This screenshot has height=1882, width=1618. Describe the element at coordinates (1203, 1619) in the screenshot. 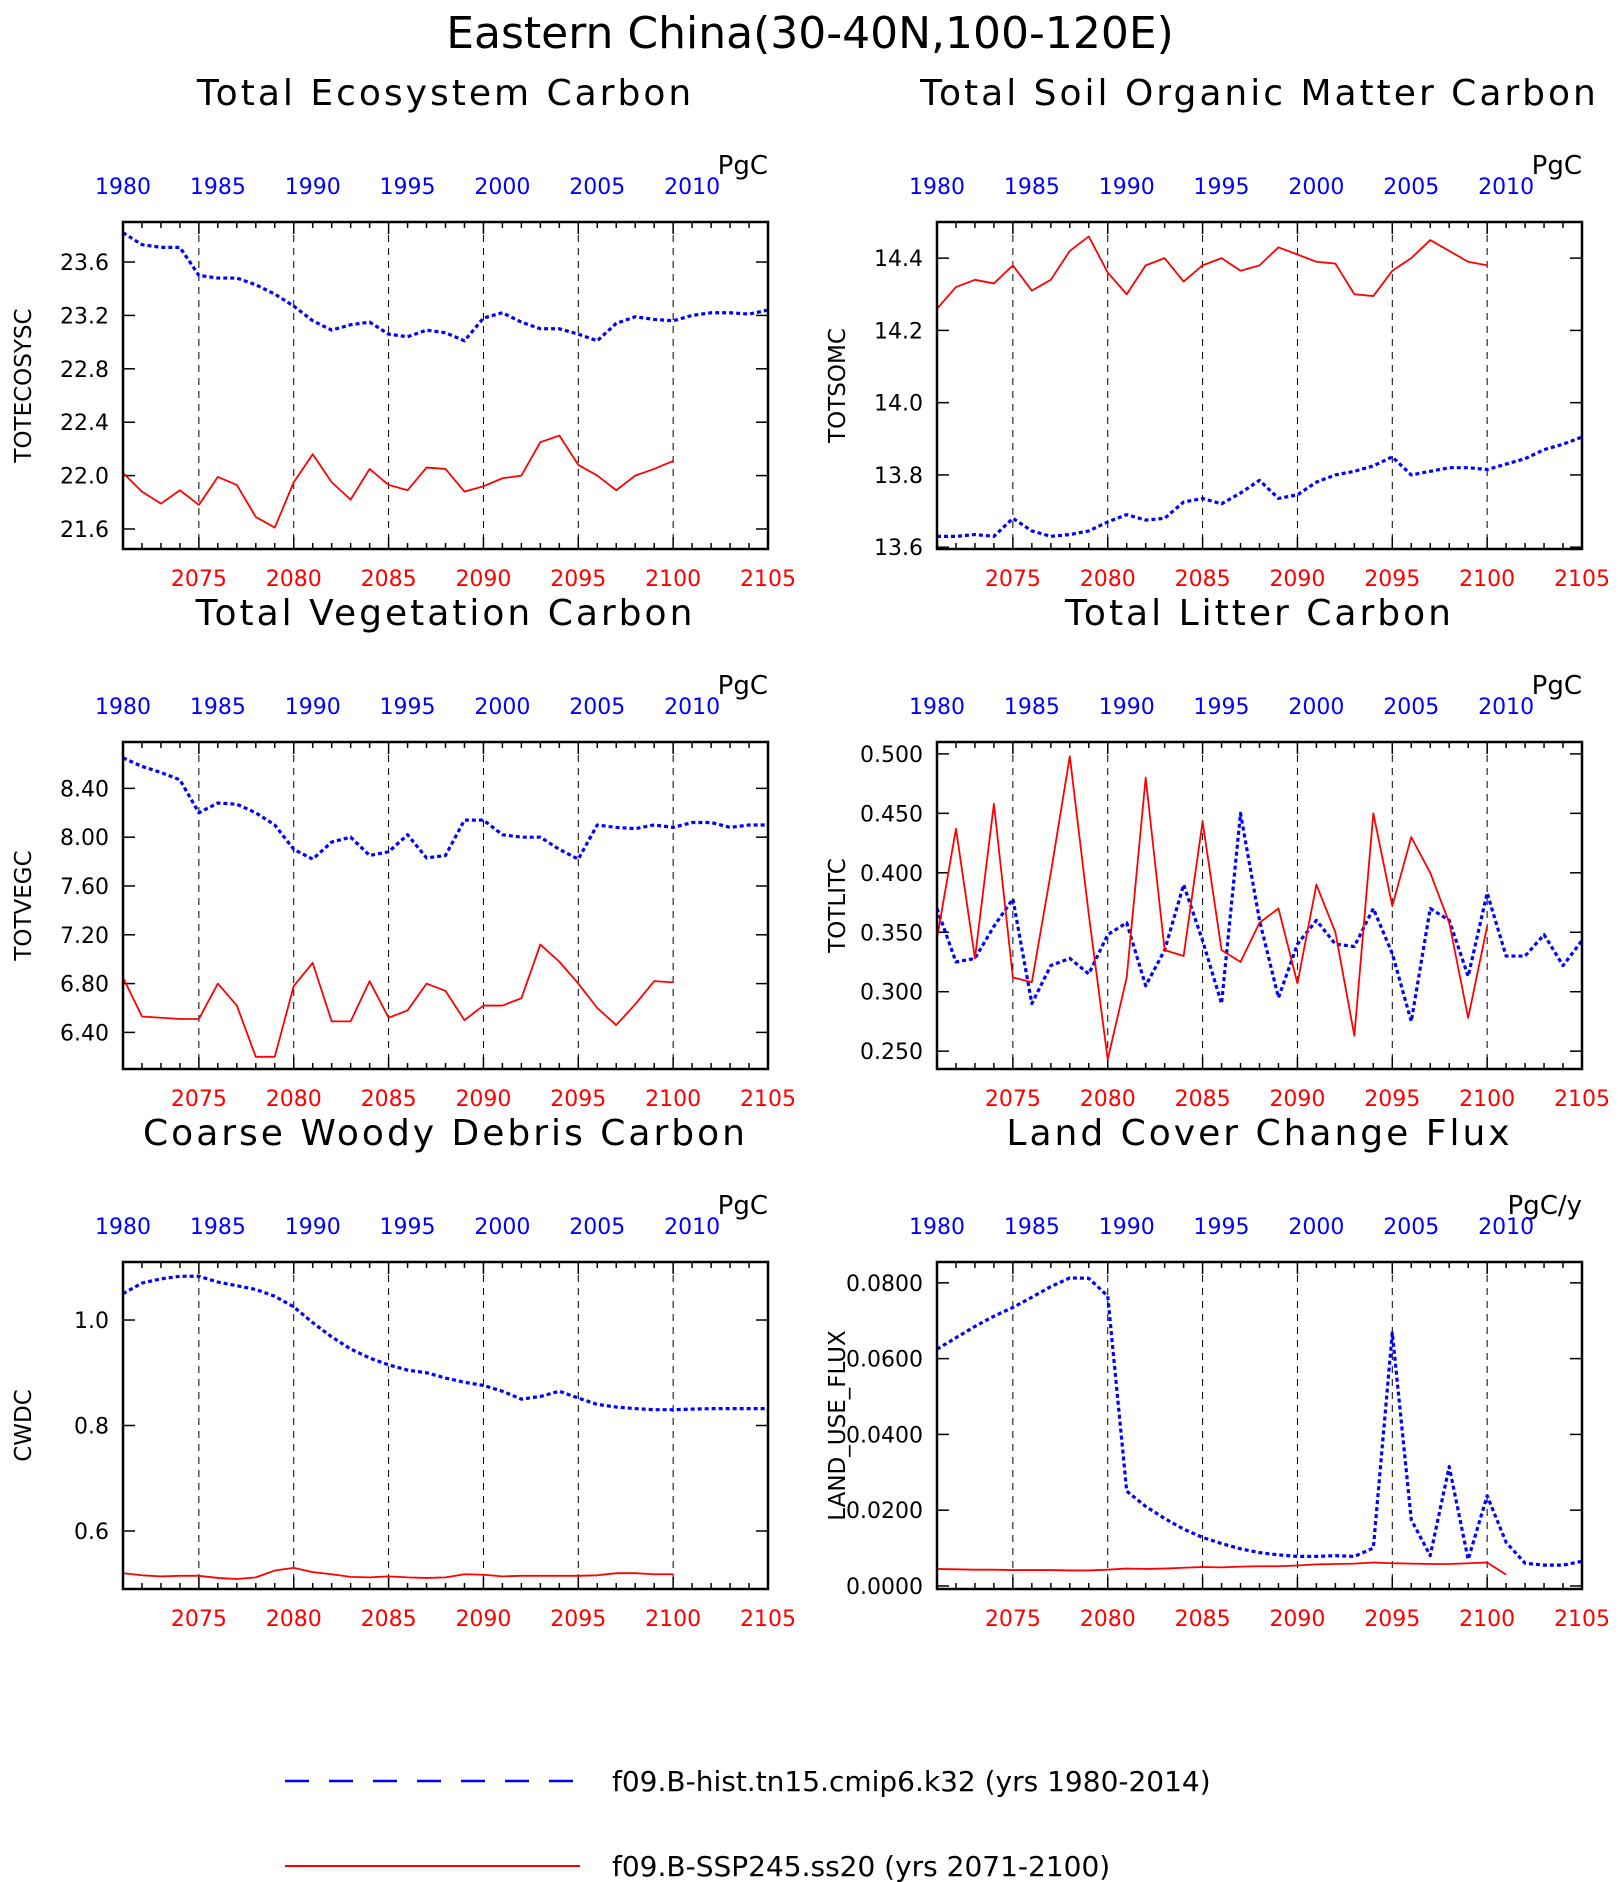

I see `panel-land-use-flux-bottom-tick-label: 2085` at that location.